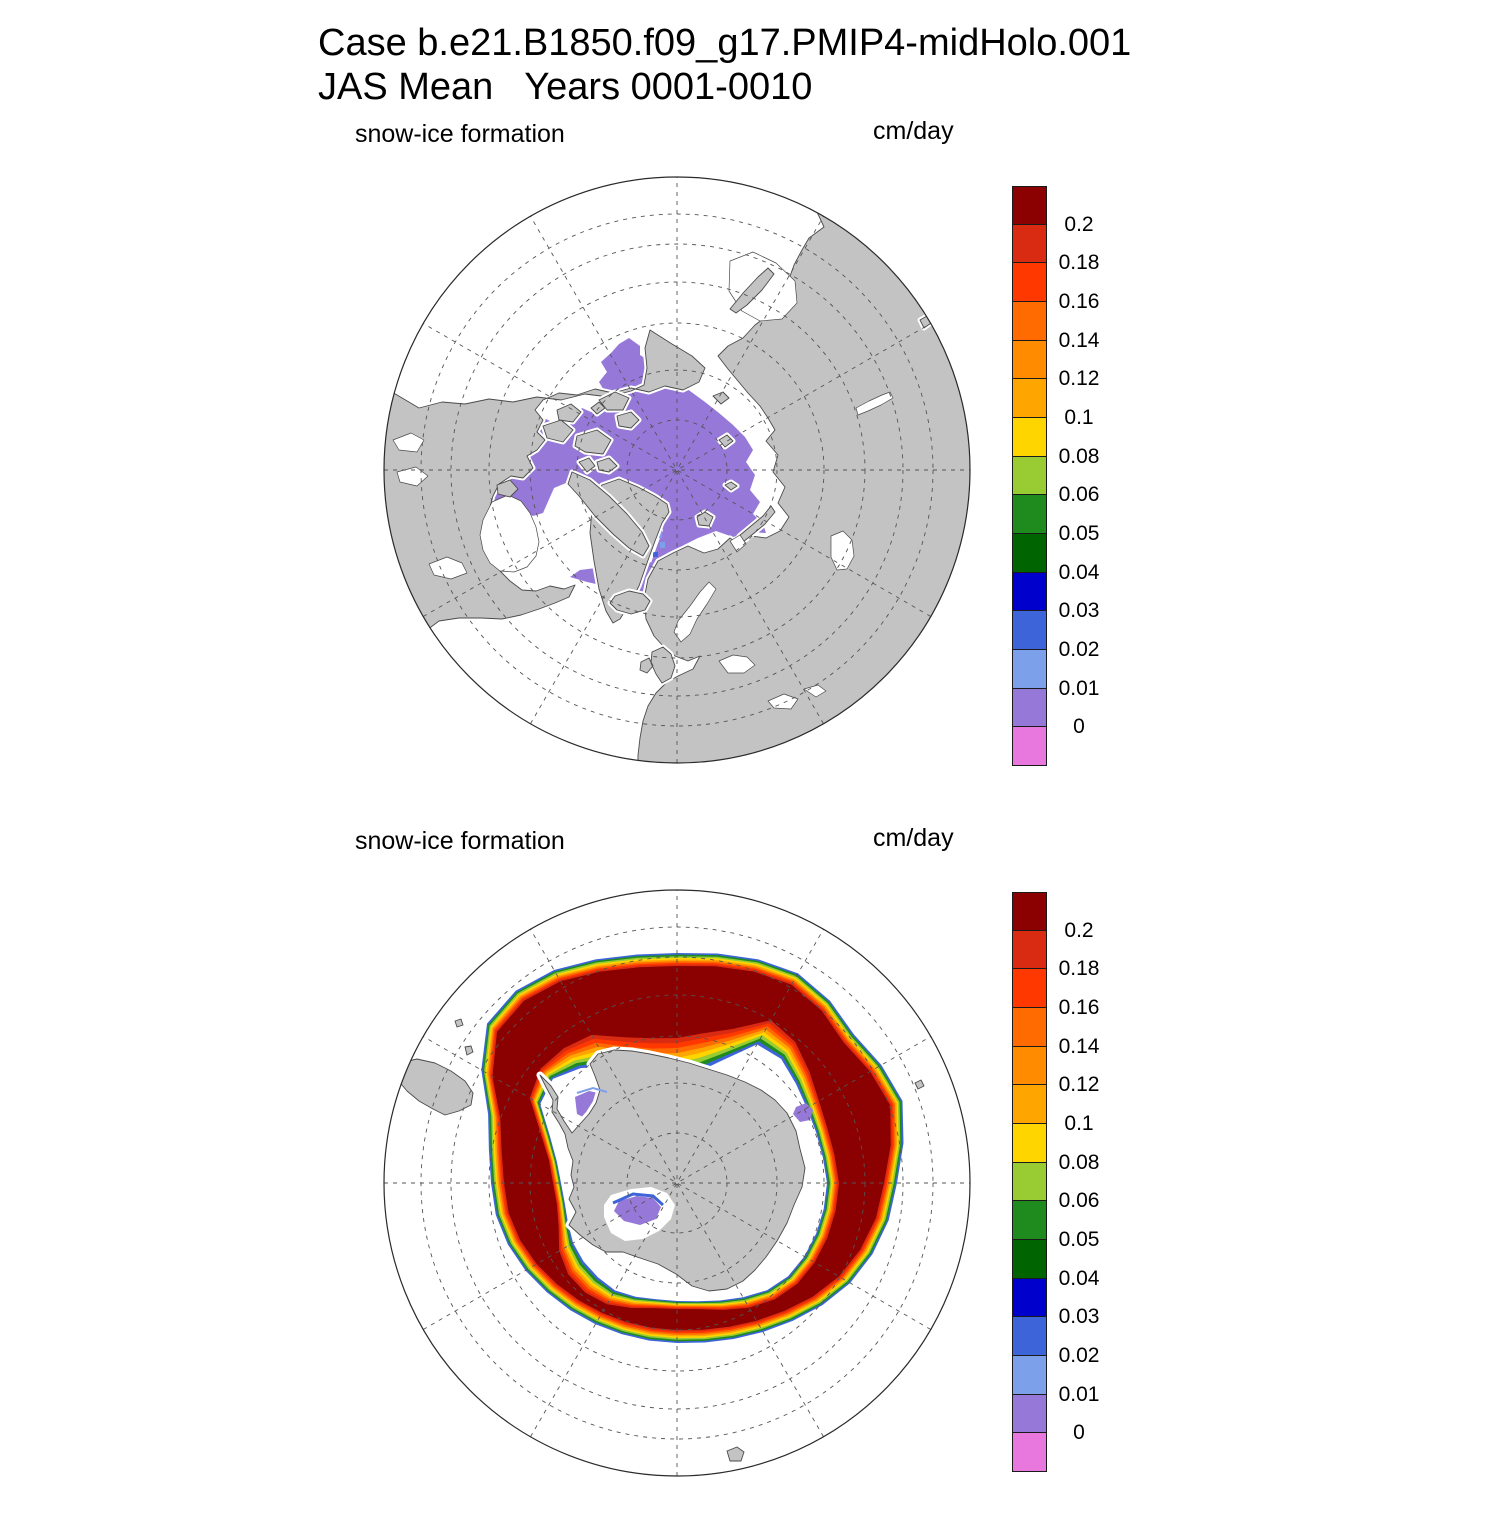 Image resolution: width=1500 pixels, height=1513 pixels. I want to click on arctic-ice-main, so click(620, 473).